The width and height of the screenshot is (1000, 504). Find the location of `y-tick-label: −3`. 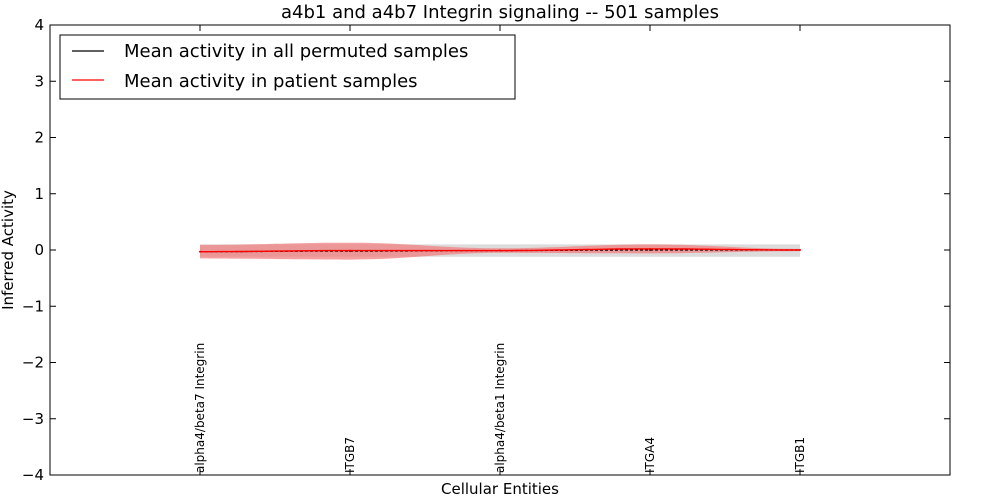

y-tick-label: −3 is located at coordinates (33, 419).